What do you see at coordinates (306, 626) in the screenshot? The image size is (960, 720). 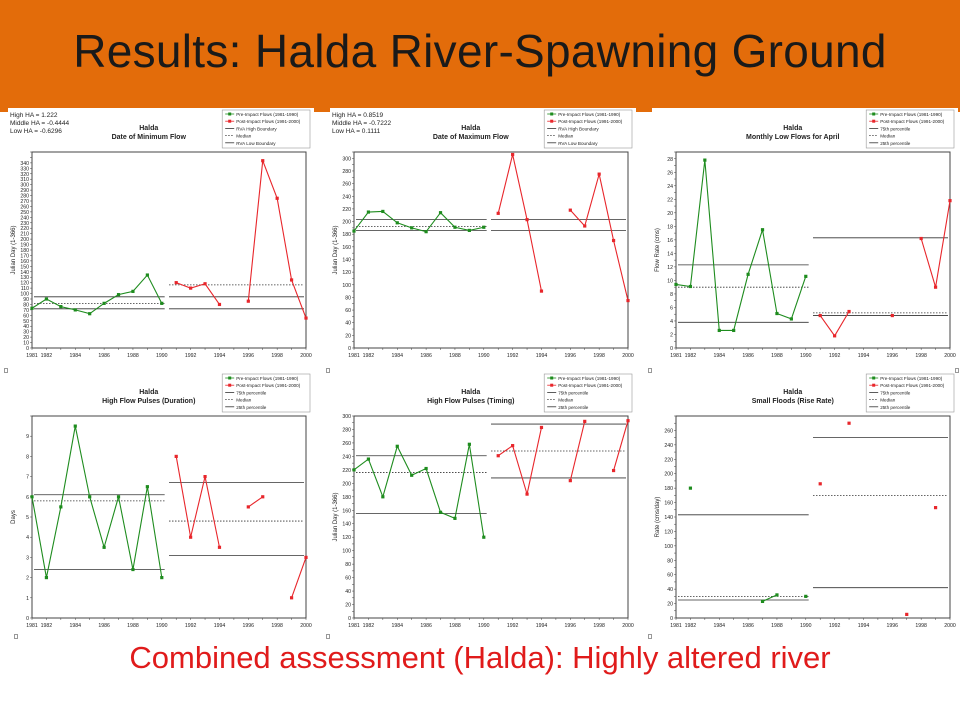 I see `x-tick-label: 2000` at bounding box center [306, 626].